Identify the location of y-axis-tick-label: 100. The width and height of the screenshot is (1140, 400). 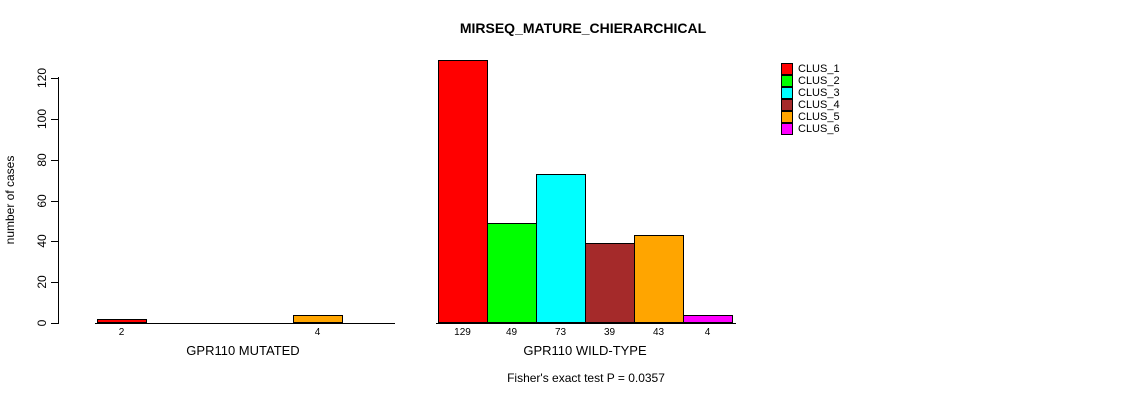
(42, 119).